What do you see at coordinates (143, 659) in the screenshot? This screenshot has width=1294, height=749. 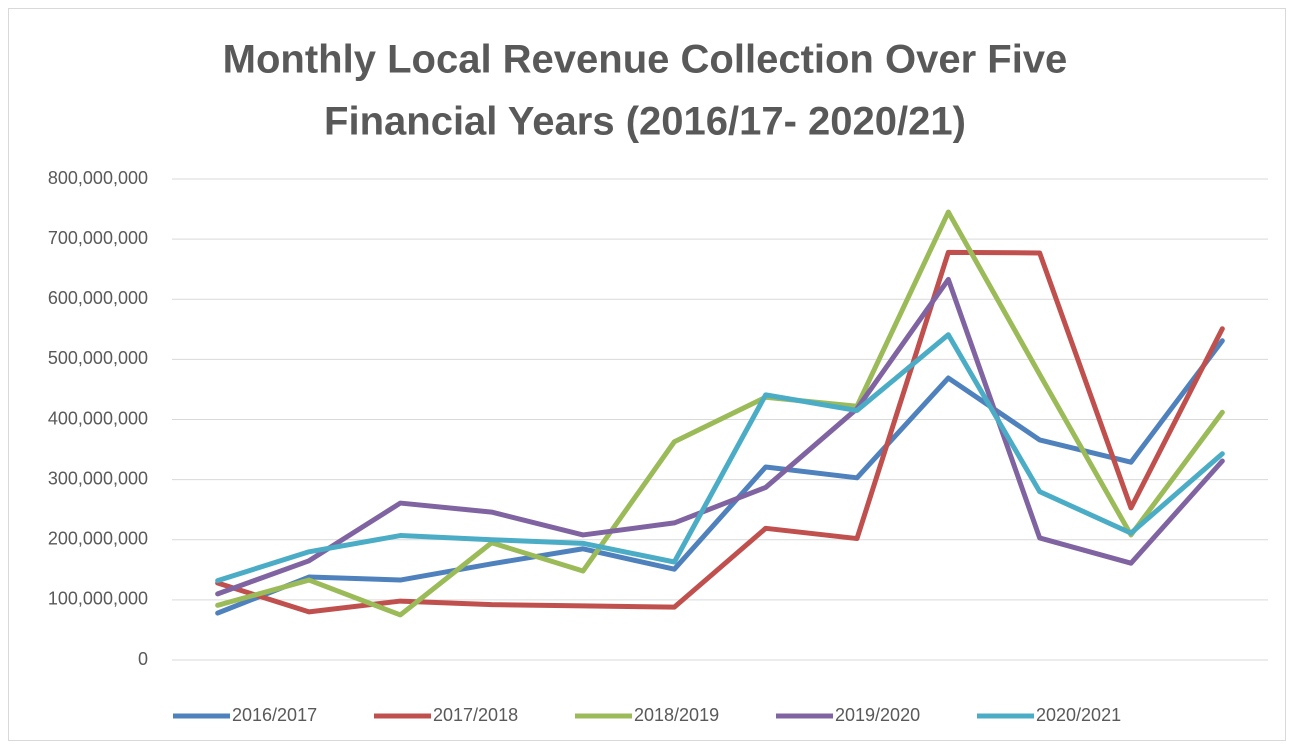 I see `y-tick-label: 0` at bounding box center [143, 659].